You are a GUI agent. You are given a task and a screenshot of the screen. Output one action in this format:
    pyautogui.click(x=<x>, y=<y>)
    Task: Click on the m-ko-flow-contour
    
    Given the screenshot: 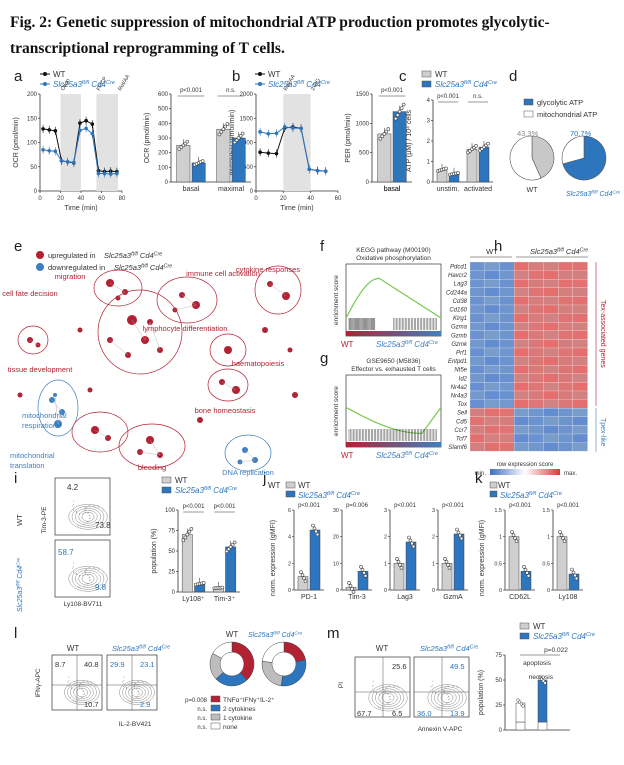 What is the action you would take?
    pyautogui.click(x=447, y=698)
    